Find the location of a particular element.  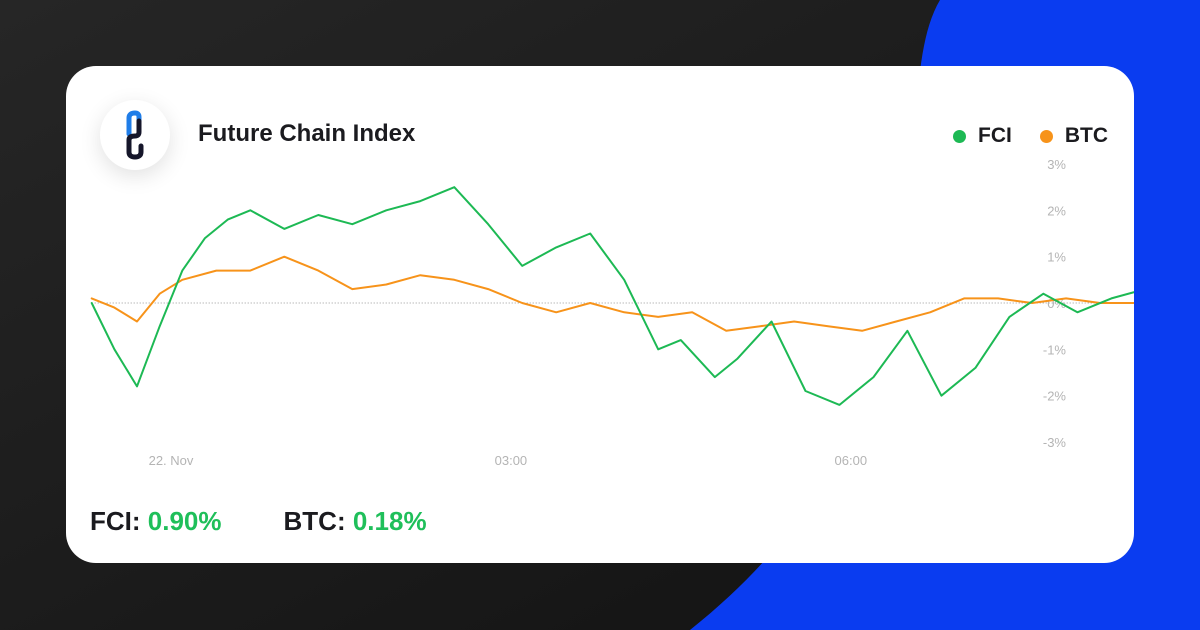

y-tick-label: -2% is located at coordinates (1055, 396).